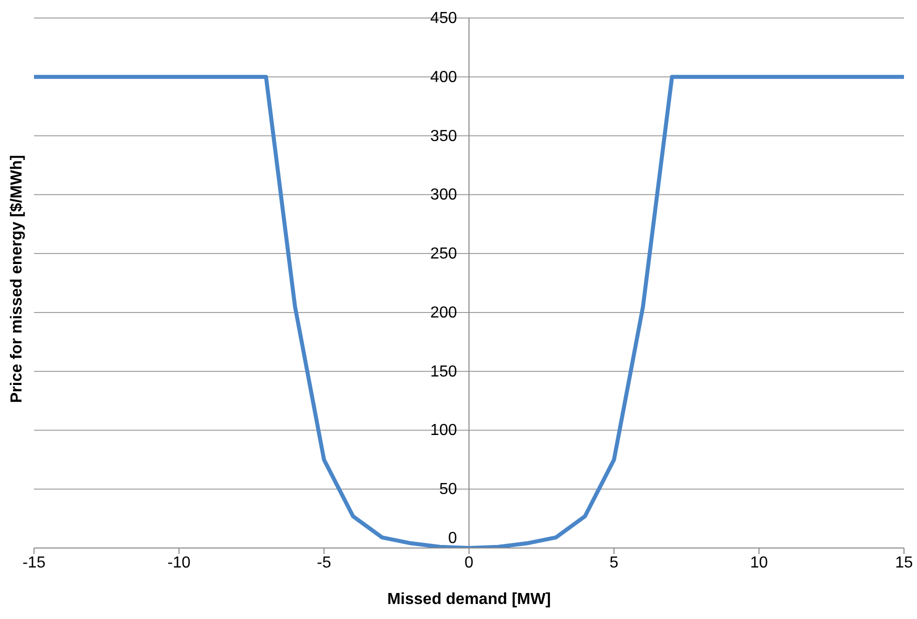 The height and width of the screenshot is (619, 917). What do you see at coordinates (444, 195) in the screenshot?
I see `y-tick-label: 300` at bounding box center [444, 195].